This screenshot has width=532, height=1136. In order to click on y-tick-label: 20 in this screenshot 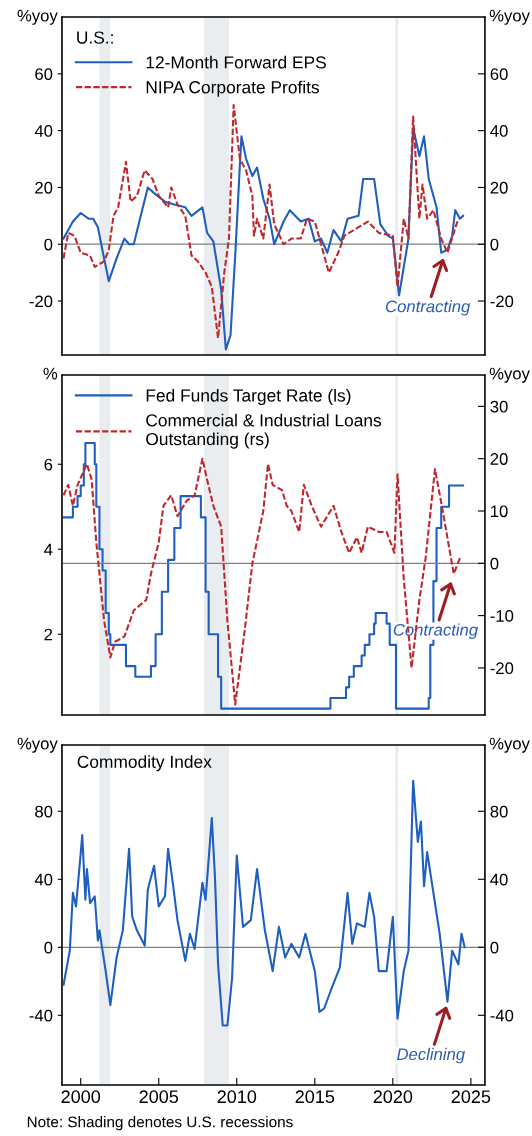, I will do `click(44, 187)`.